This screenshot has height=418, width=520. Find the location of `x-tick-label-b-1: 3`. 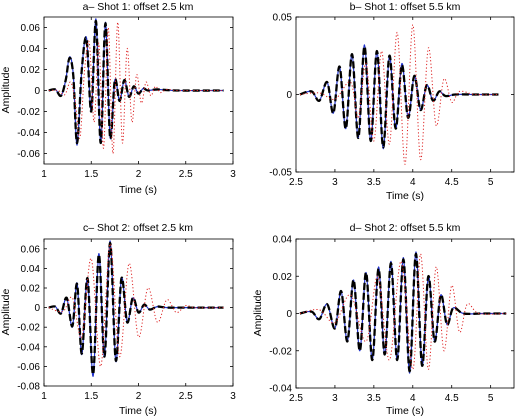

x-tick-label-b-1: 3 is located at coordinates (335, 182).